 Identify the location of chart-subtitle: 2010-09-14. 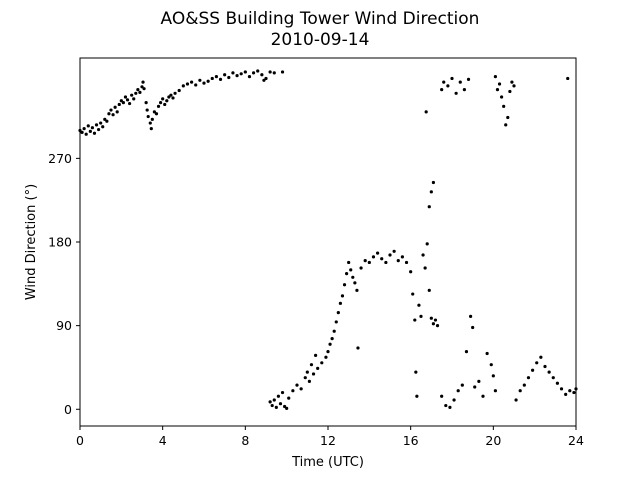
(320, 40).